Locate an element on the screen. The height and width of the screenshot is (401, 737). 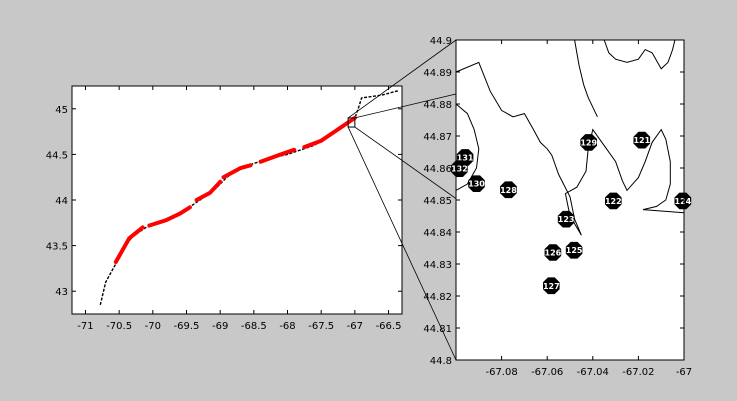
overview-zoom-box is located at coordinates (351, 122).